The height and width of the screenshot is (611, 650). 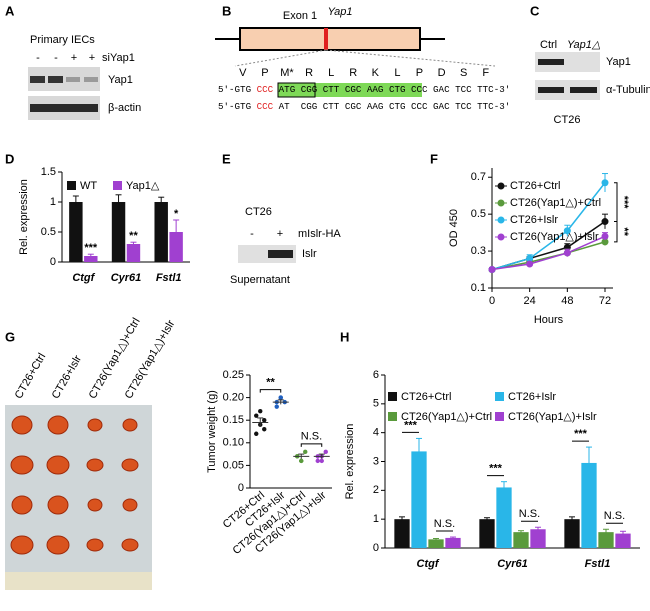 I want to click on pam-box, so click(x=296, y=90).